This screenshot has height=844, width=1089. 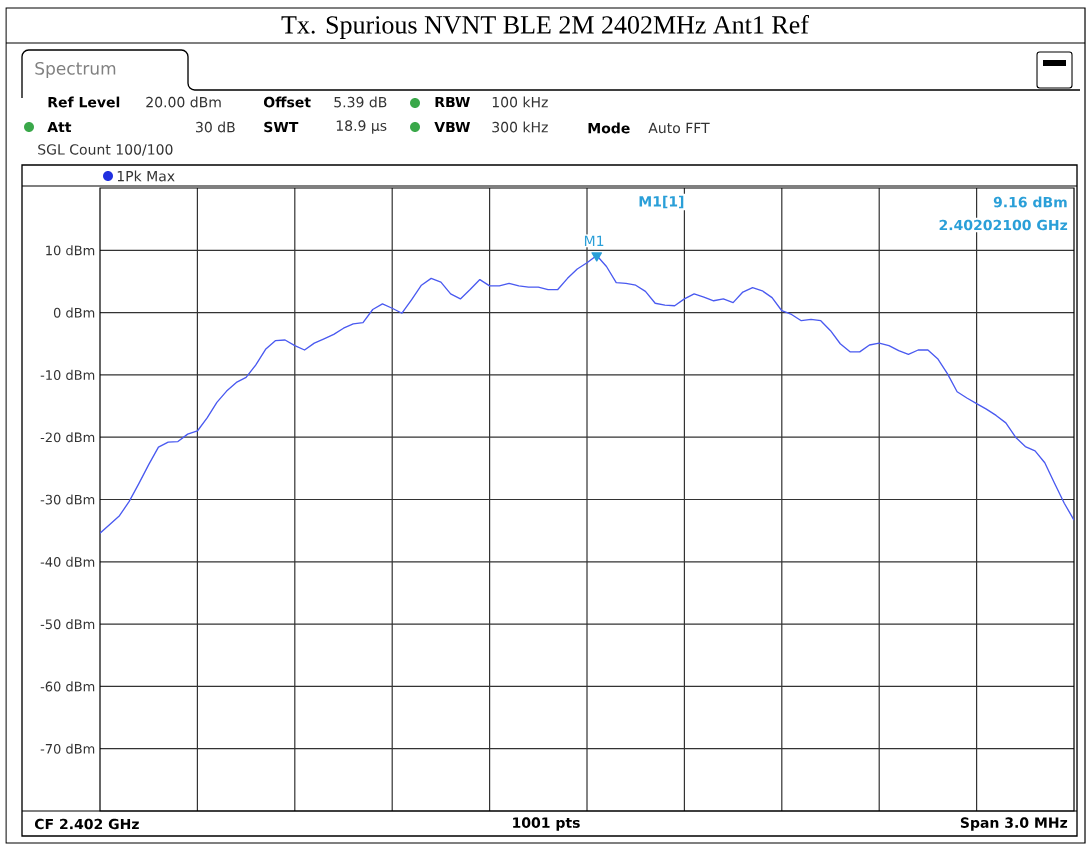 What do you see at coordinates (146, 176) in the screenshot?
I see `text: 1Pk Max` at bounding box center [146, 176].